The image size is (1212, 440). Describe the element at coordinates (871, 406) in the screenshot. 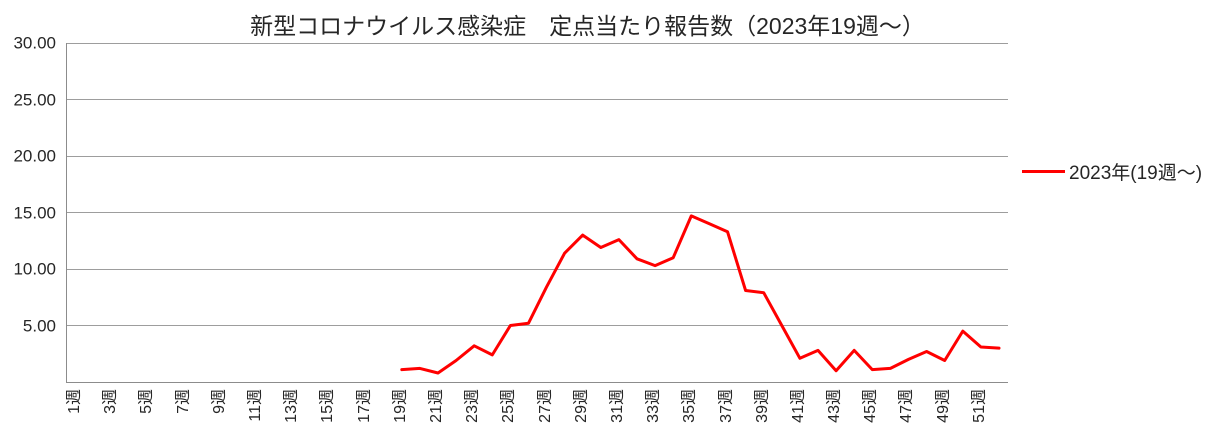

I see `x-axis-label-week-45: 45週` at that location.